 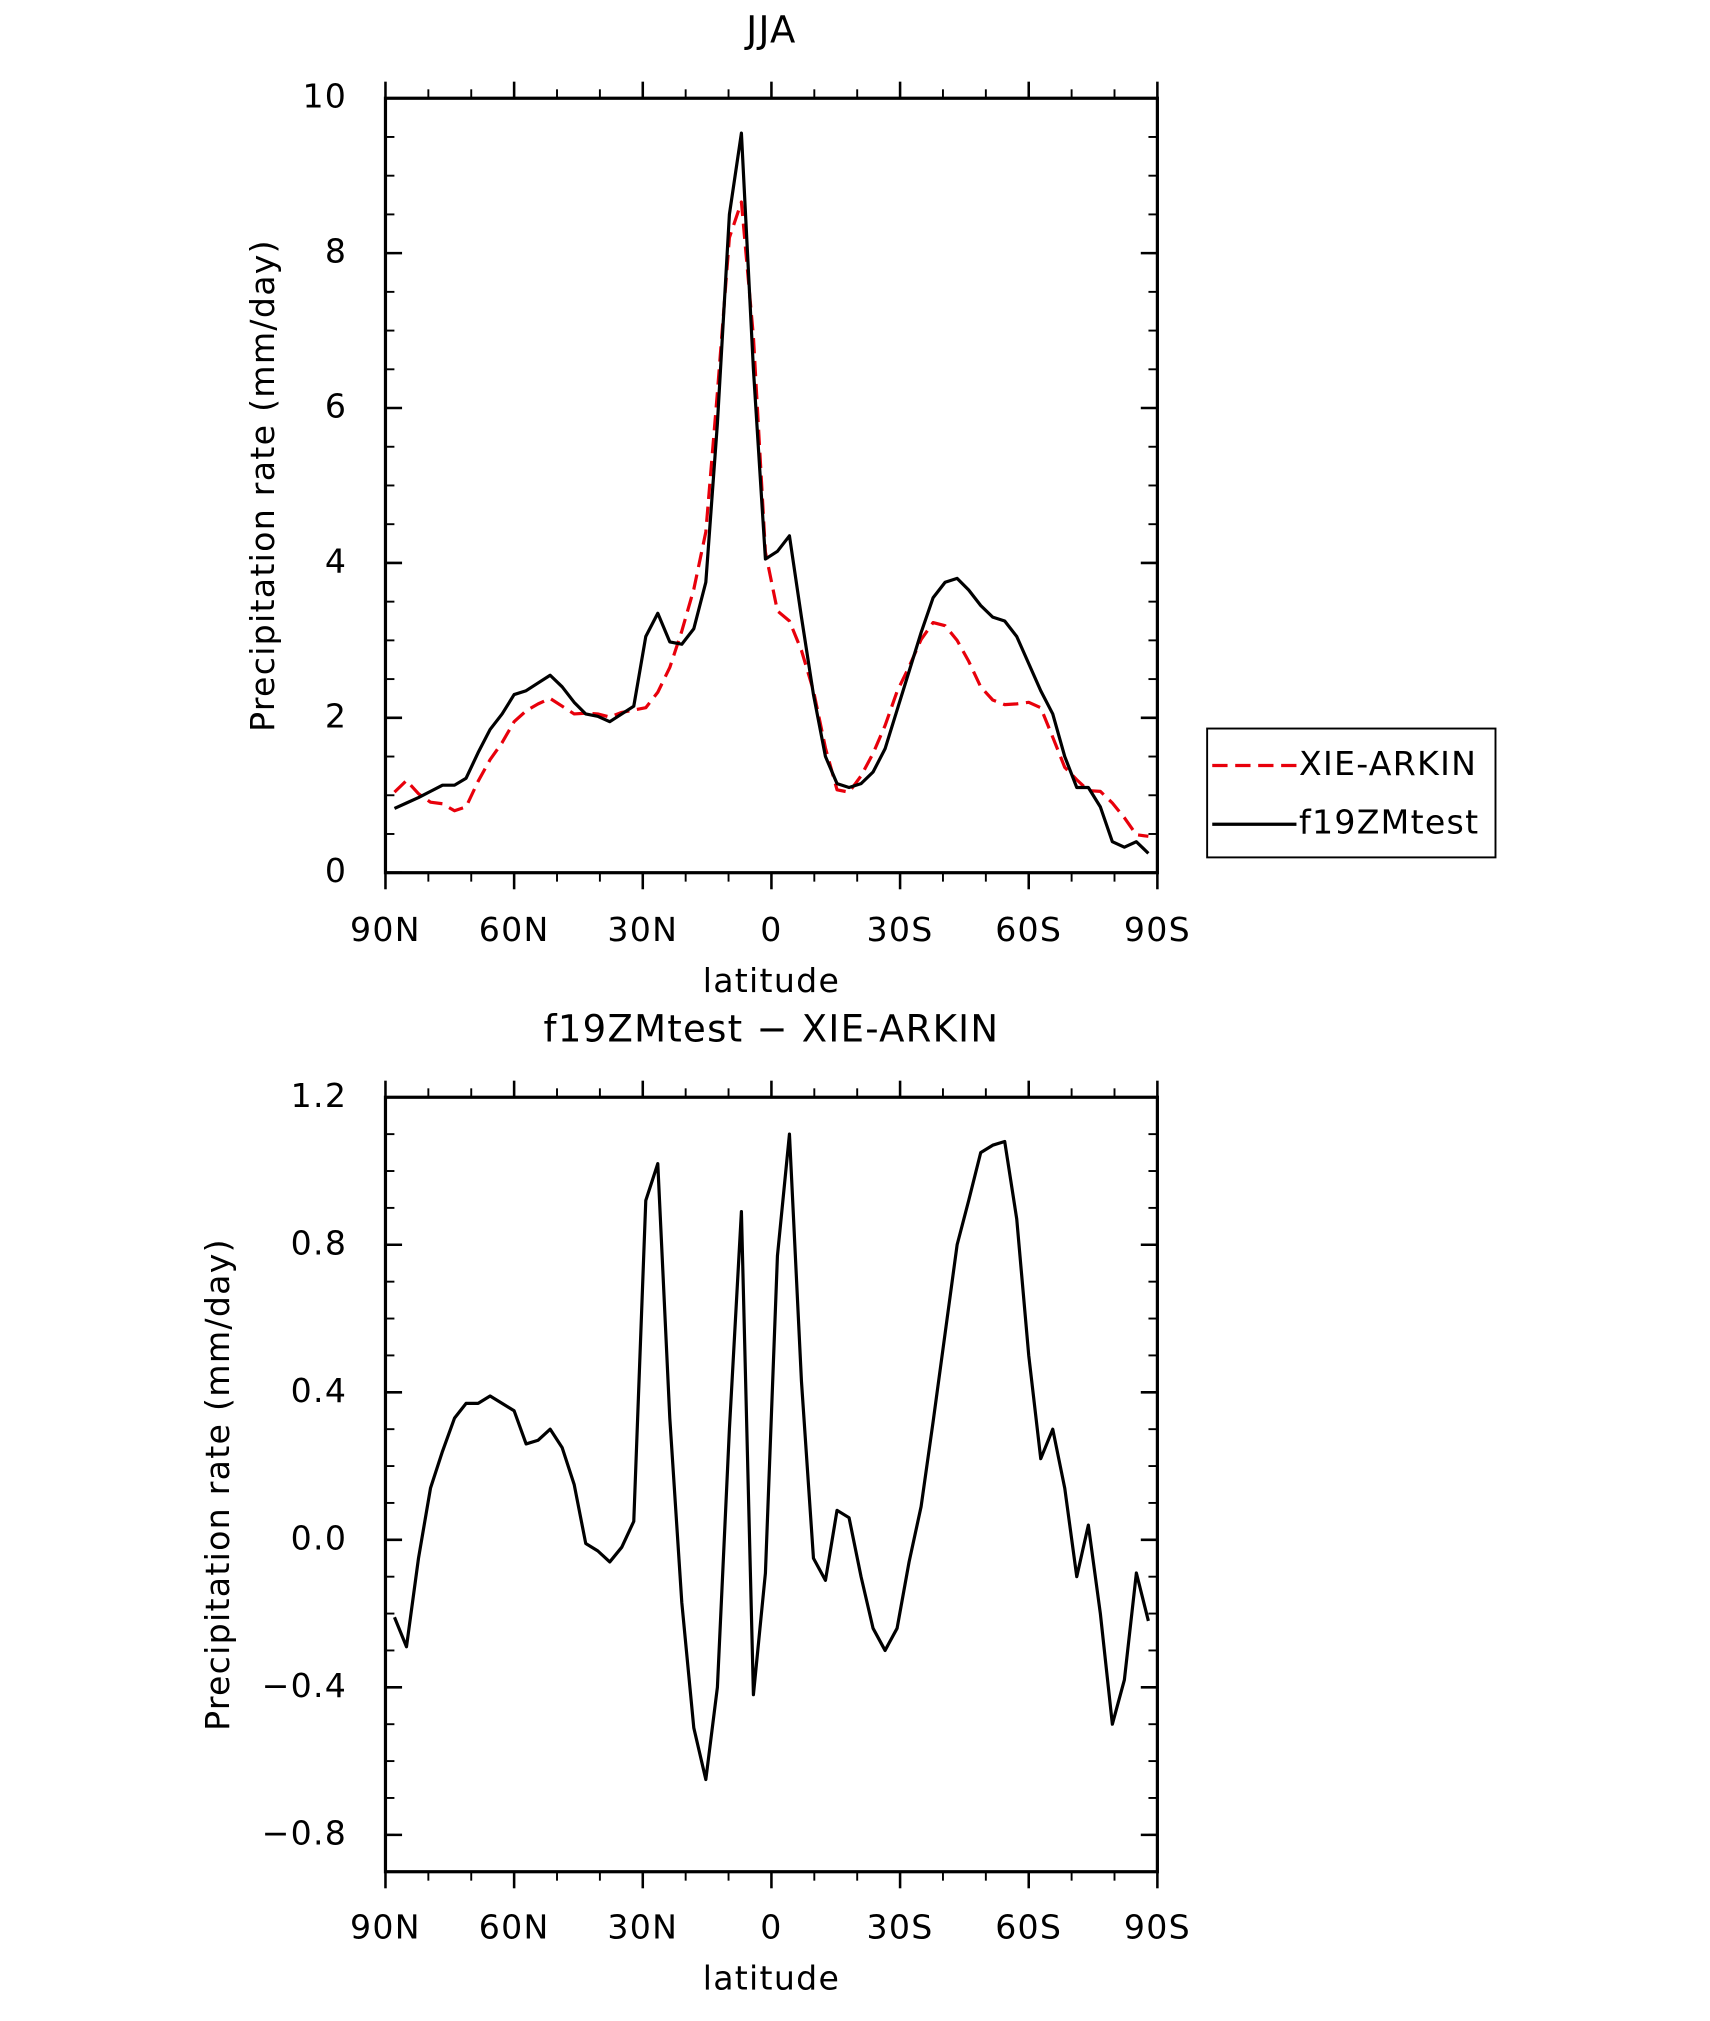 What do you see at coordinates (1388, 763) in the screenshot?
I see `legend-label: XIE-ARKIN` at bounding box center [1388, 763].